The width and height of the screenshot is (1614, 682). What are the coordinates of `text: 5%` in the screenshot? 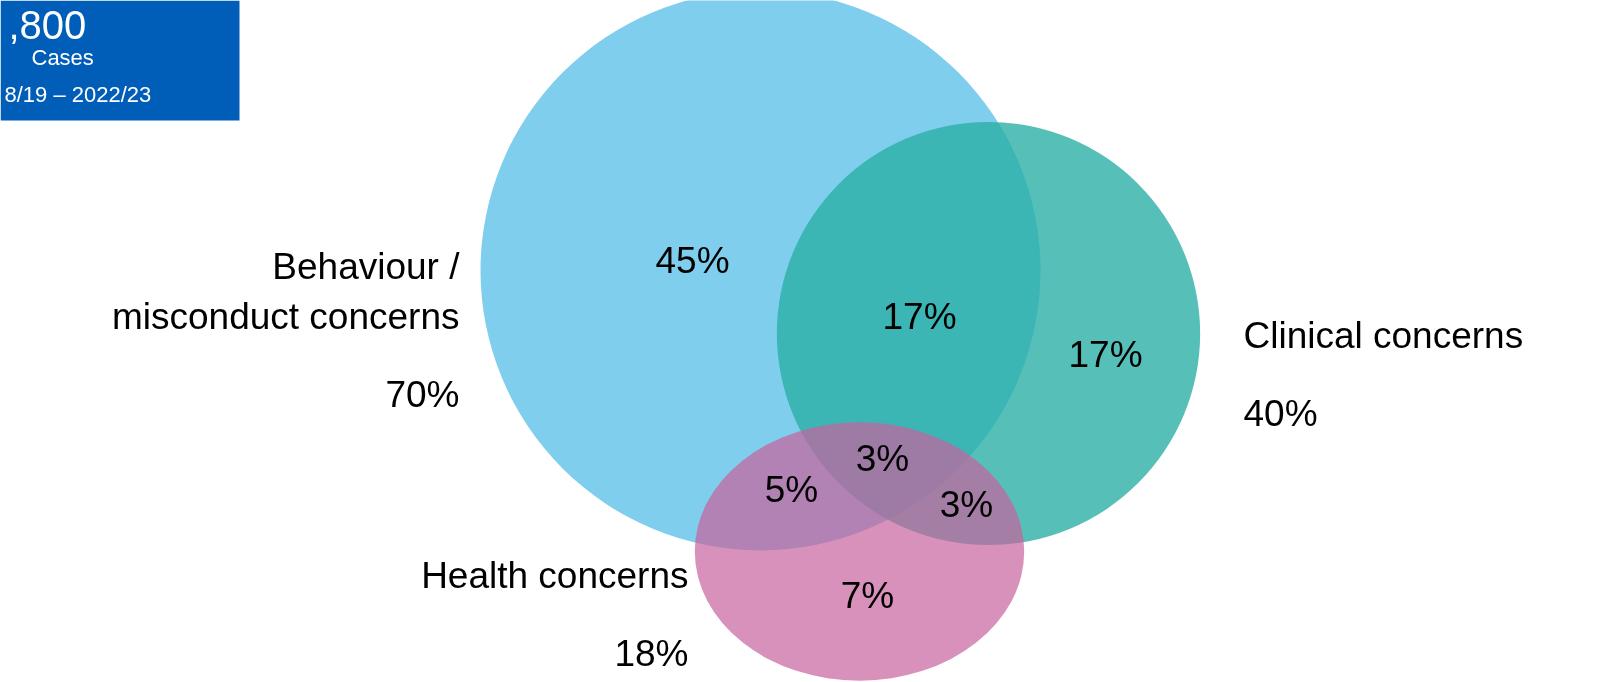 It's located at (791, 489).